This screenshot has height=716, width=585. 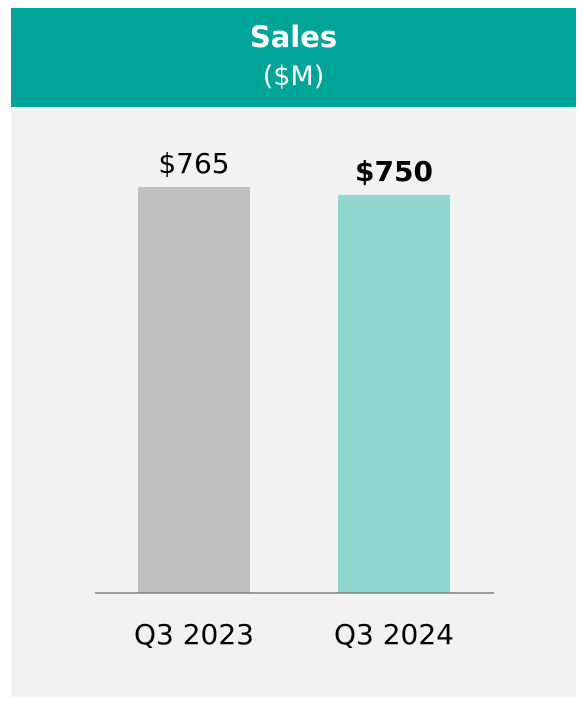 What do you see at coordinates (394, 393) in the screenshot?
I see `bar-q3-2024` at bounding box center [394, 393].